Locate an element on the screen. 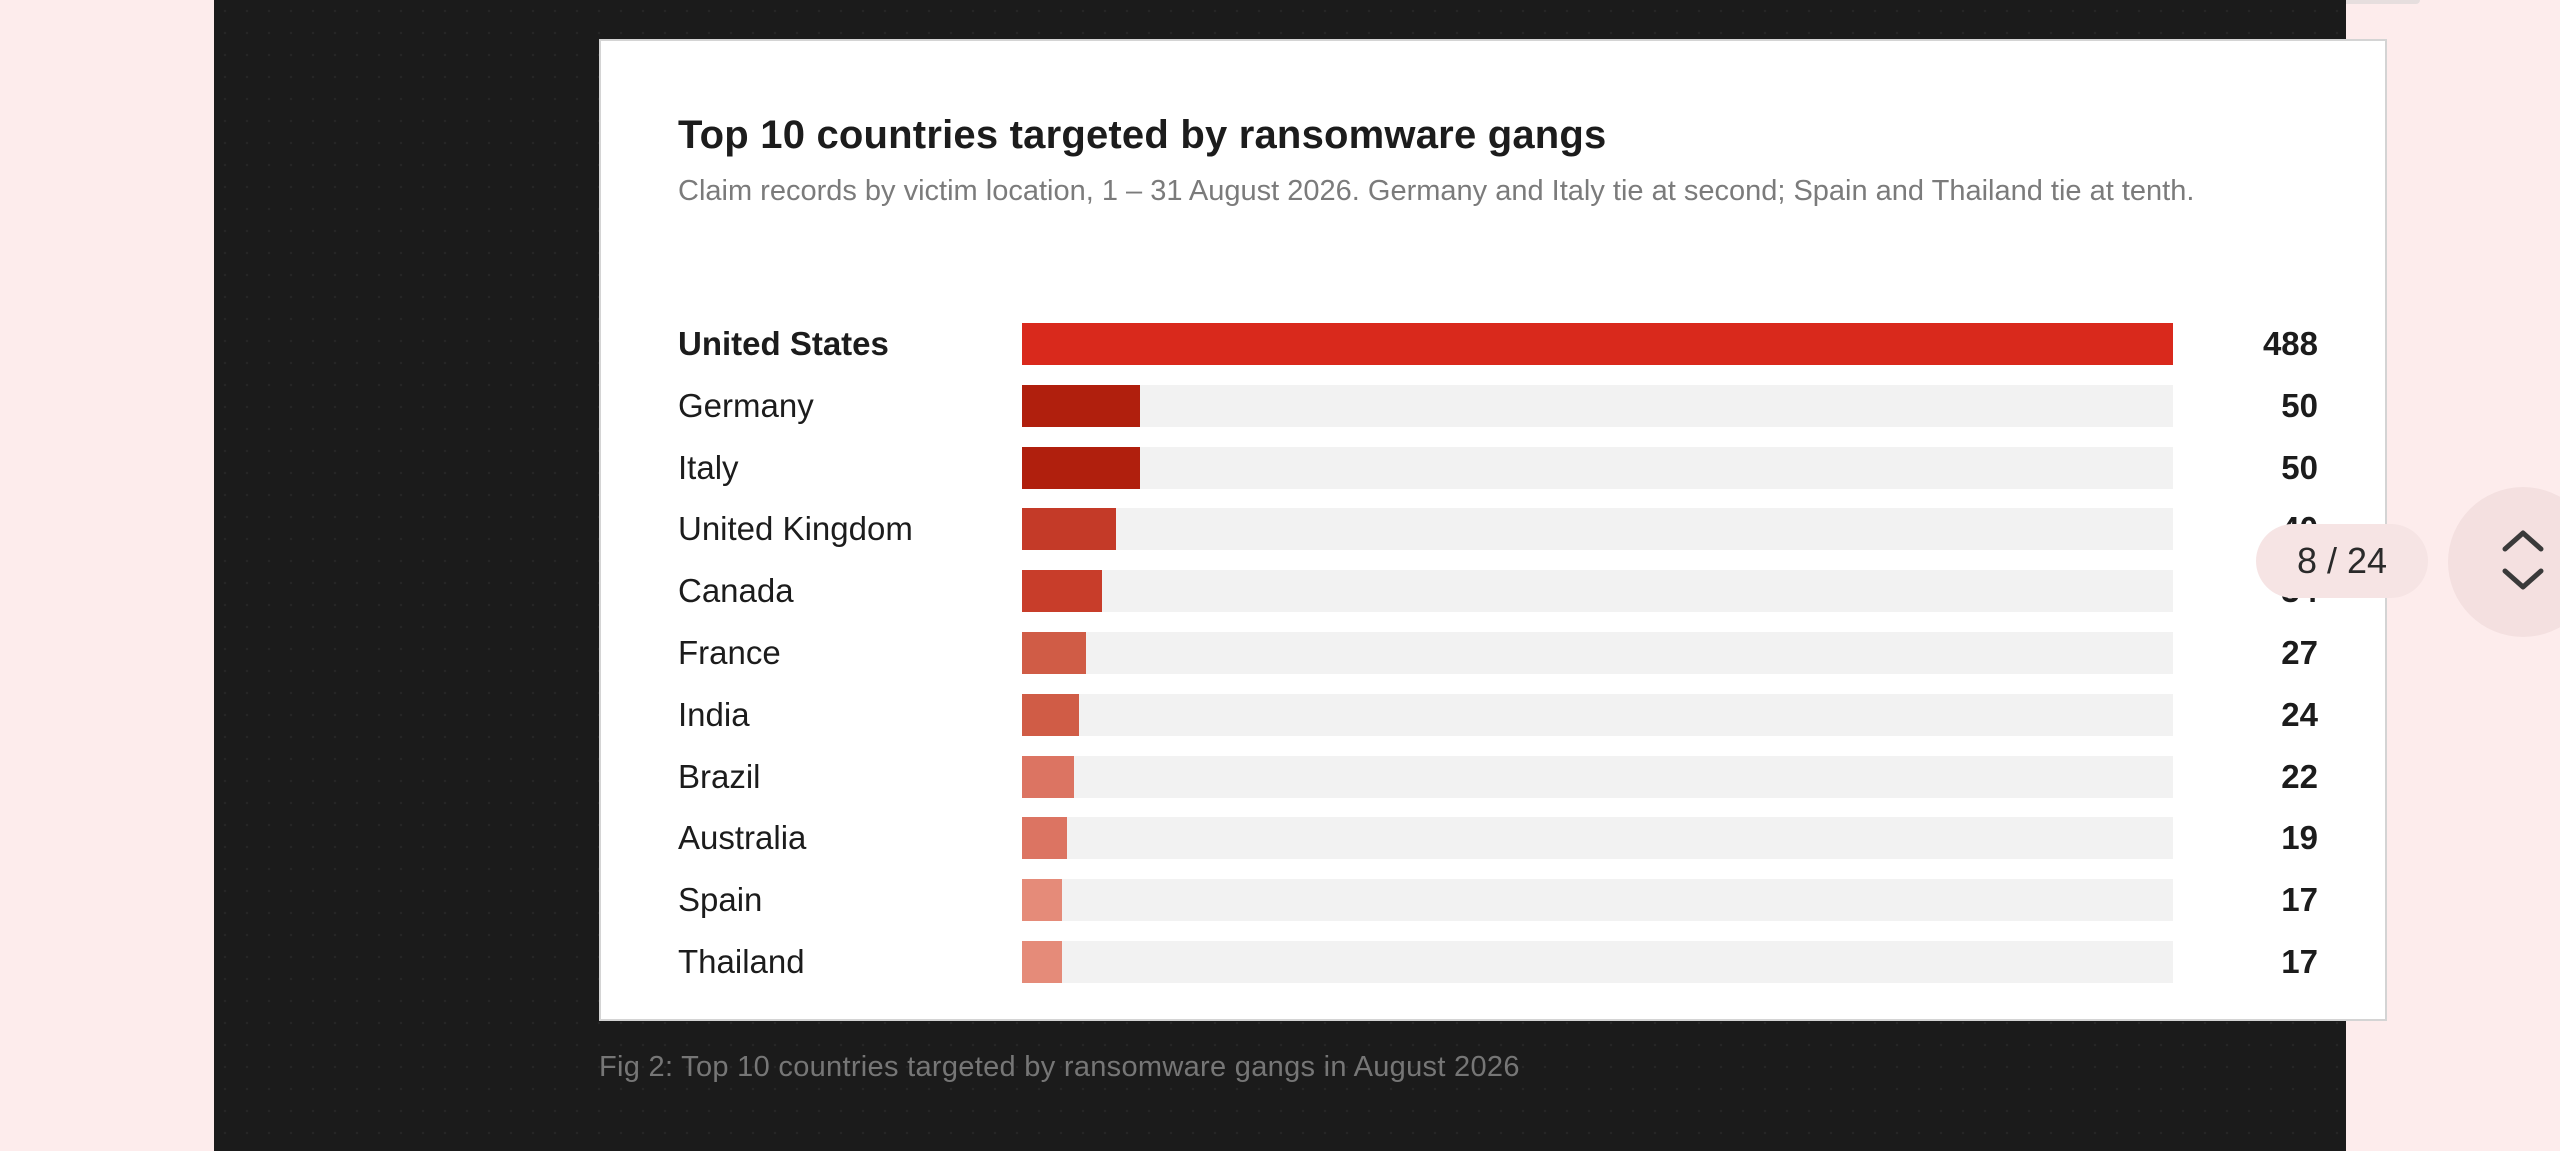  bar-row: France 27 is located at coordinates (1498, 653).